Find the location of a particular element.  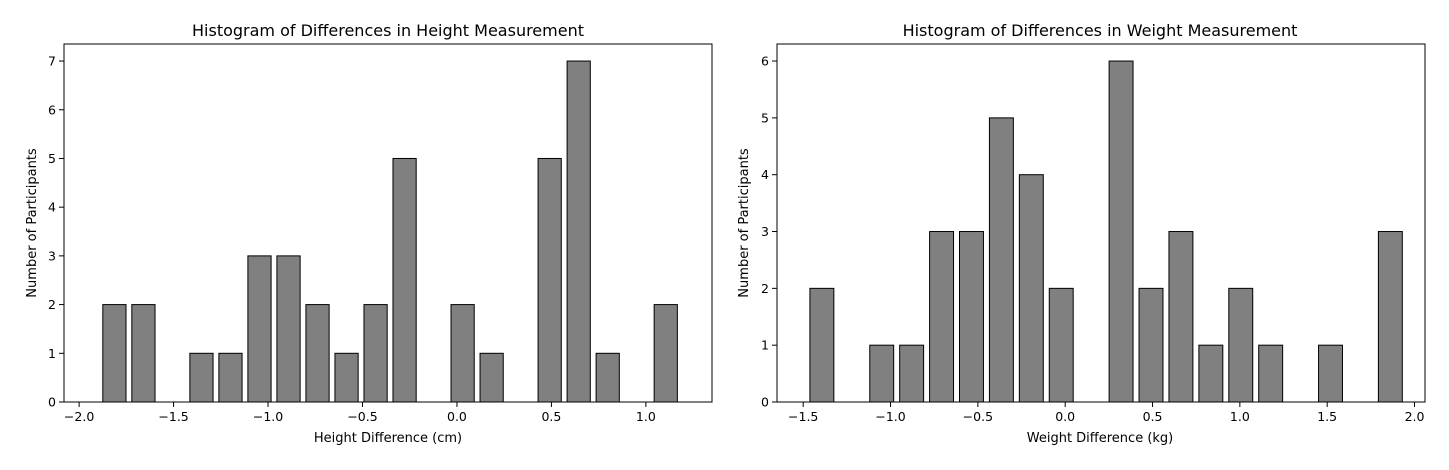

y-tick-label: 7 is located at coordinates (52, 61).